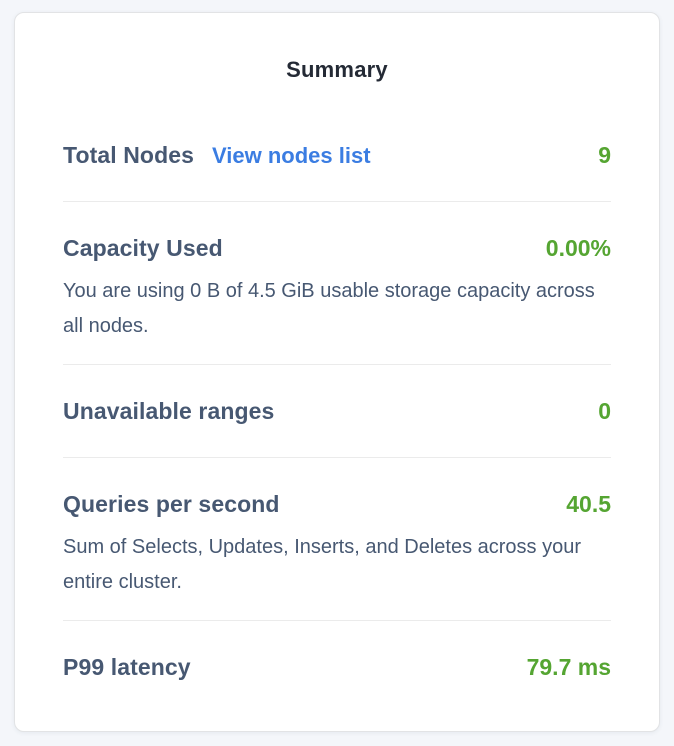  What do you see at coordinates (129, 155) in the screenshot?
I see `total-nodes-label: Total Nodes` at bounding box center [129, 155].